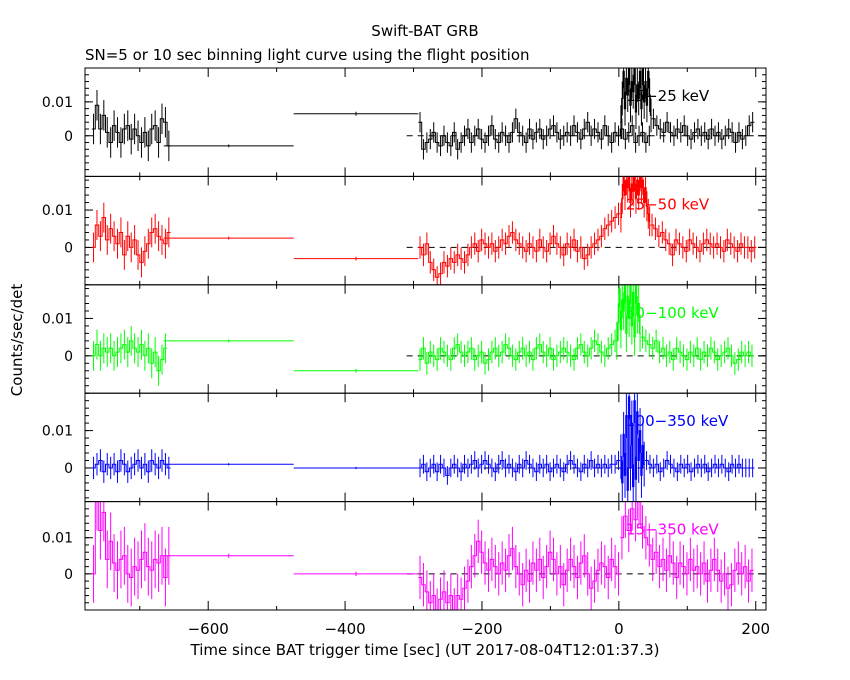 The width and height of the screenshot is (850, 680). Describe the element at coordinates (208, 629) in the screenshot. I see `x-tick-label: −600` at that location.